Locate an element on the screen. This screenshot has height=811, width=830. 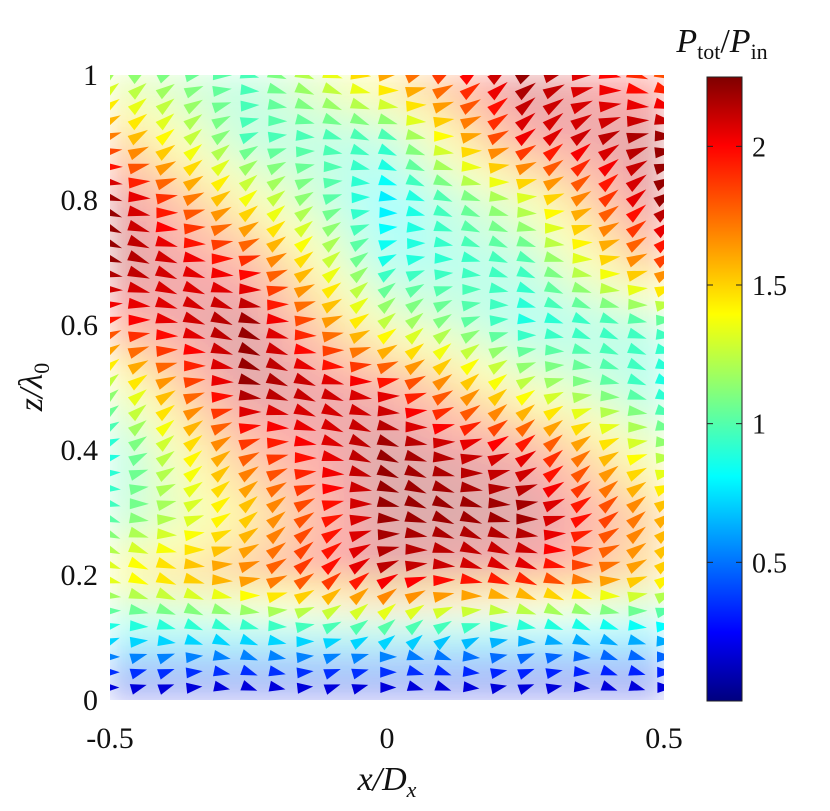
colorbar-ticks: 0.5 1 1.5 2 is located at coordinates (747, 355).